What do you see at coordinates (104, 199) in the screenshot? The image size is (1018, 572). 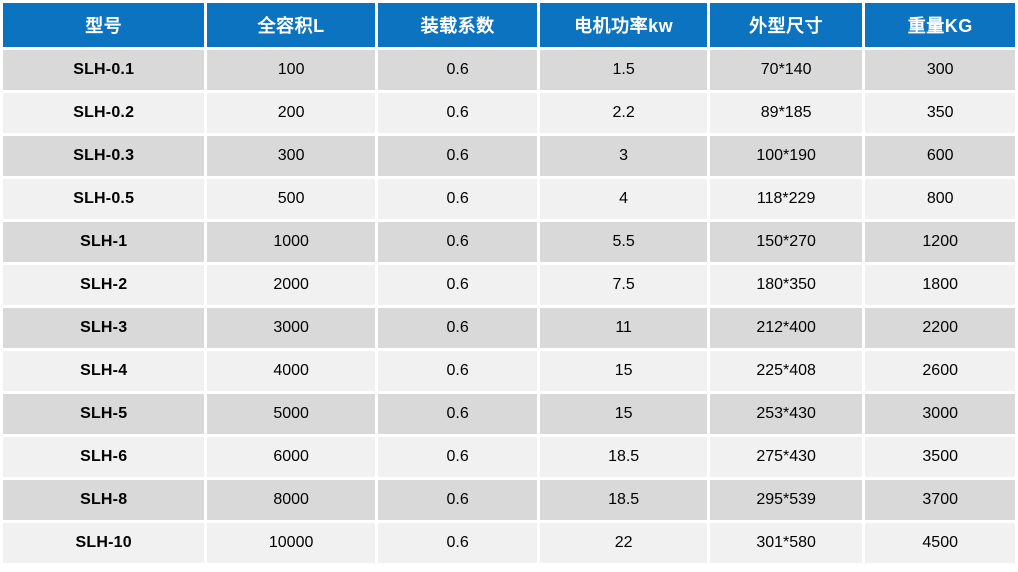 I see `model-cell: SLH-0.5` at bounding box center [104, 199].